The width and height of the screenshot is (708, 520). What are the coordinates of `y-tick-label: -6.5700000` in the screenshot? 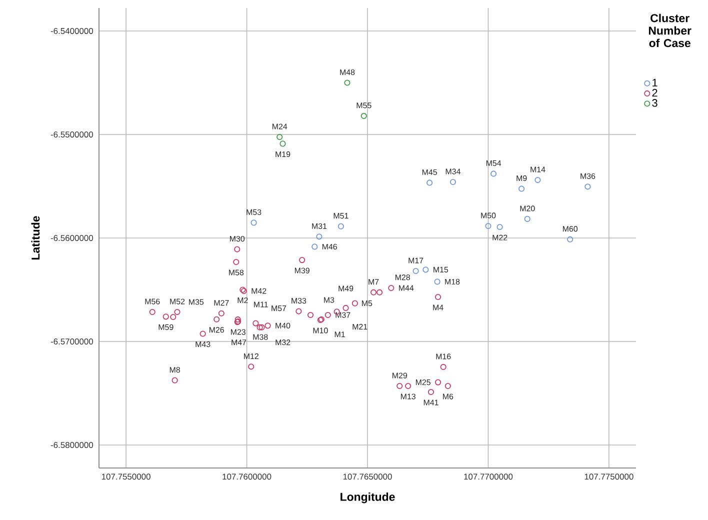 It's located at (72, 341).